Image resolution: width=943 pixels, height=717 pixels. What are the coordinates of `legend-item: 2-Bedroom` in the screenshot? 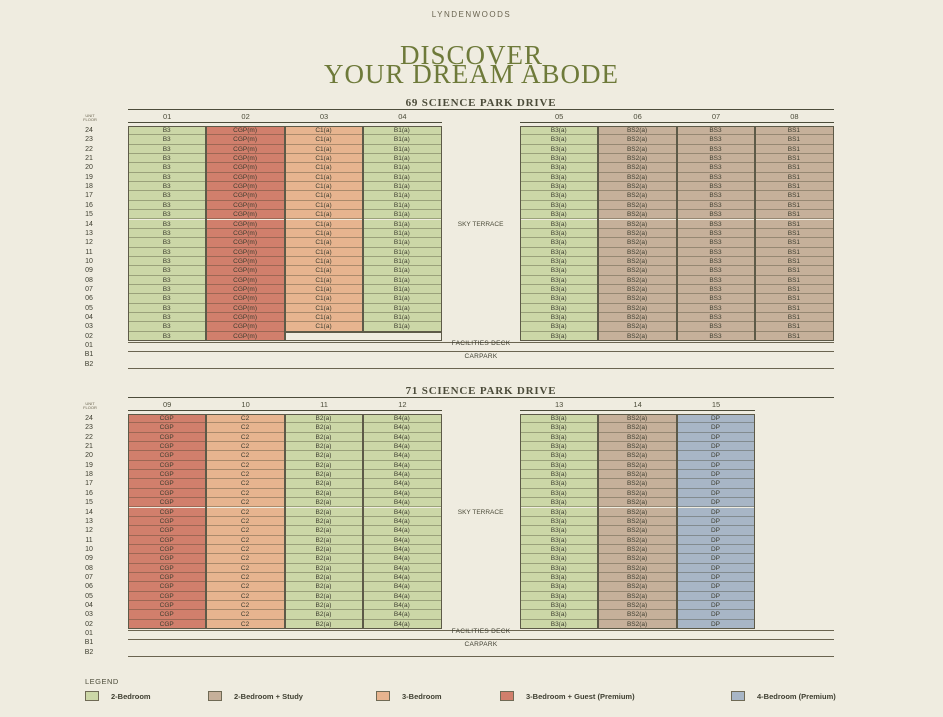 It's located at (118, 696).